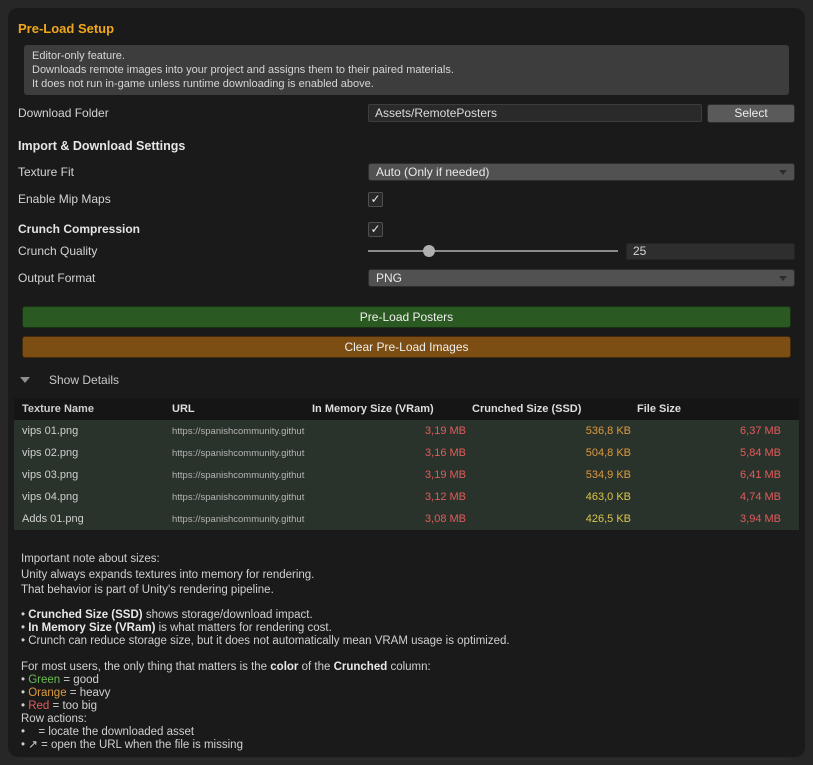 This screenshot has width=813, height=765. I want to click on crunched-size-cell: 534,9 KB, so click(608, 475).